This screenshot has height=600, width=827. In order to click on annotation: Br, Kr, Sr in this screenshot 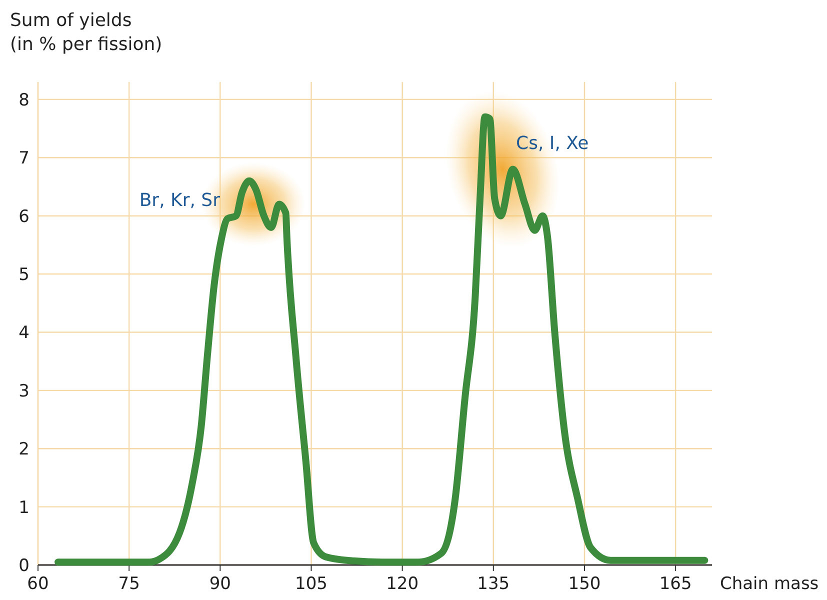, I will do `click(180, 200)`.